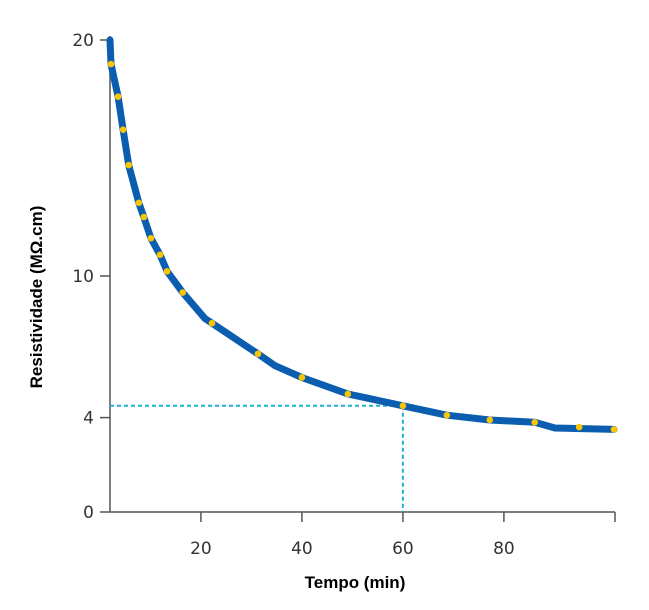 This screenshot has width=649, height=610. Describe the element at coordinates (403, 549) in the screenshot. I see `x-tick-label: 60` at that location.